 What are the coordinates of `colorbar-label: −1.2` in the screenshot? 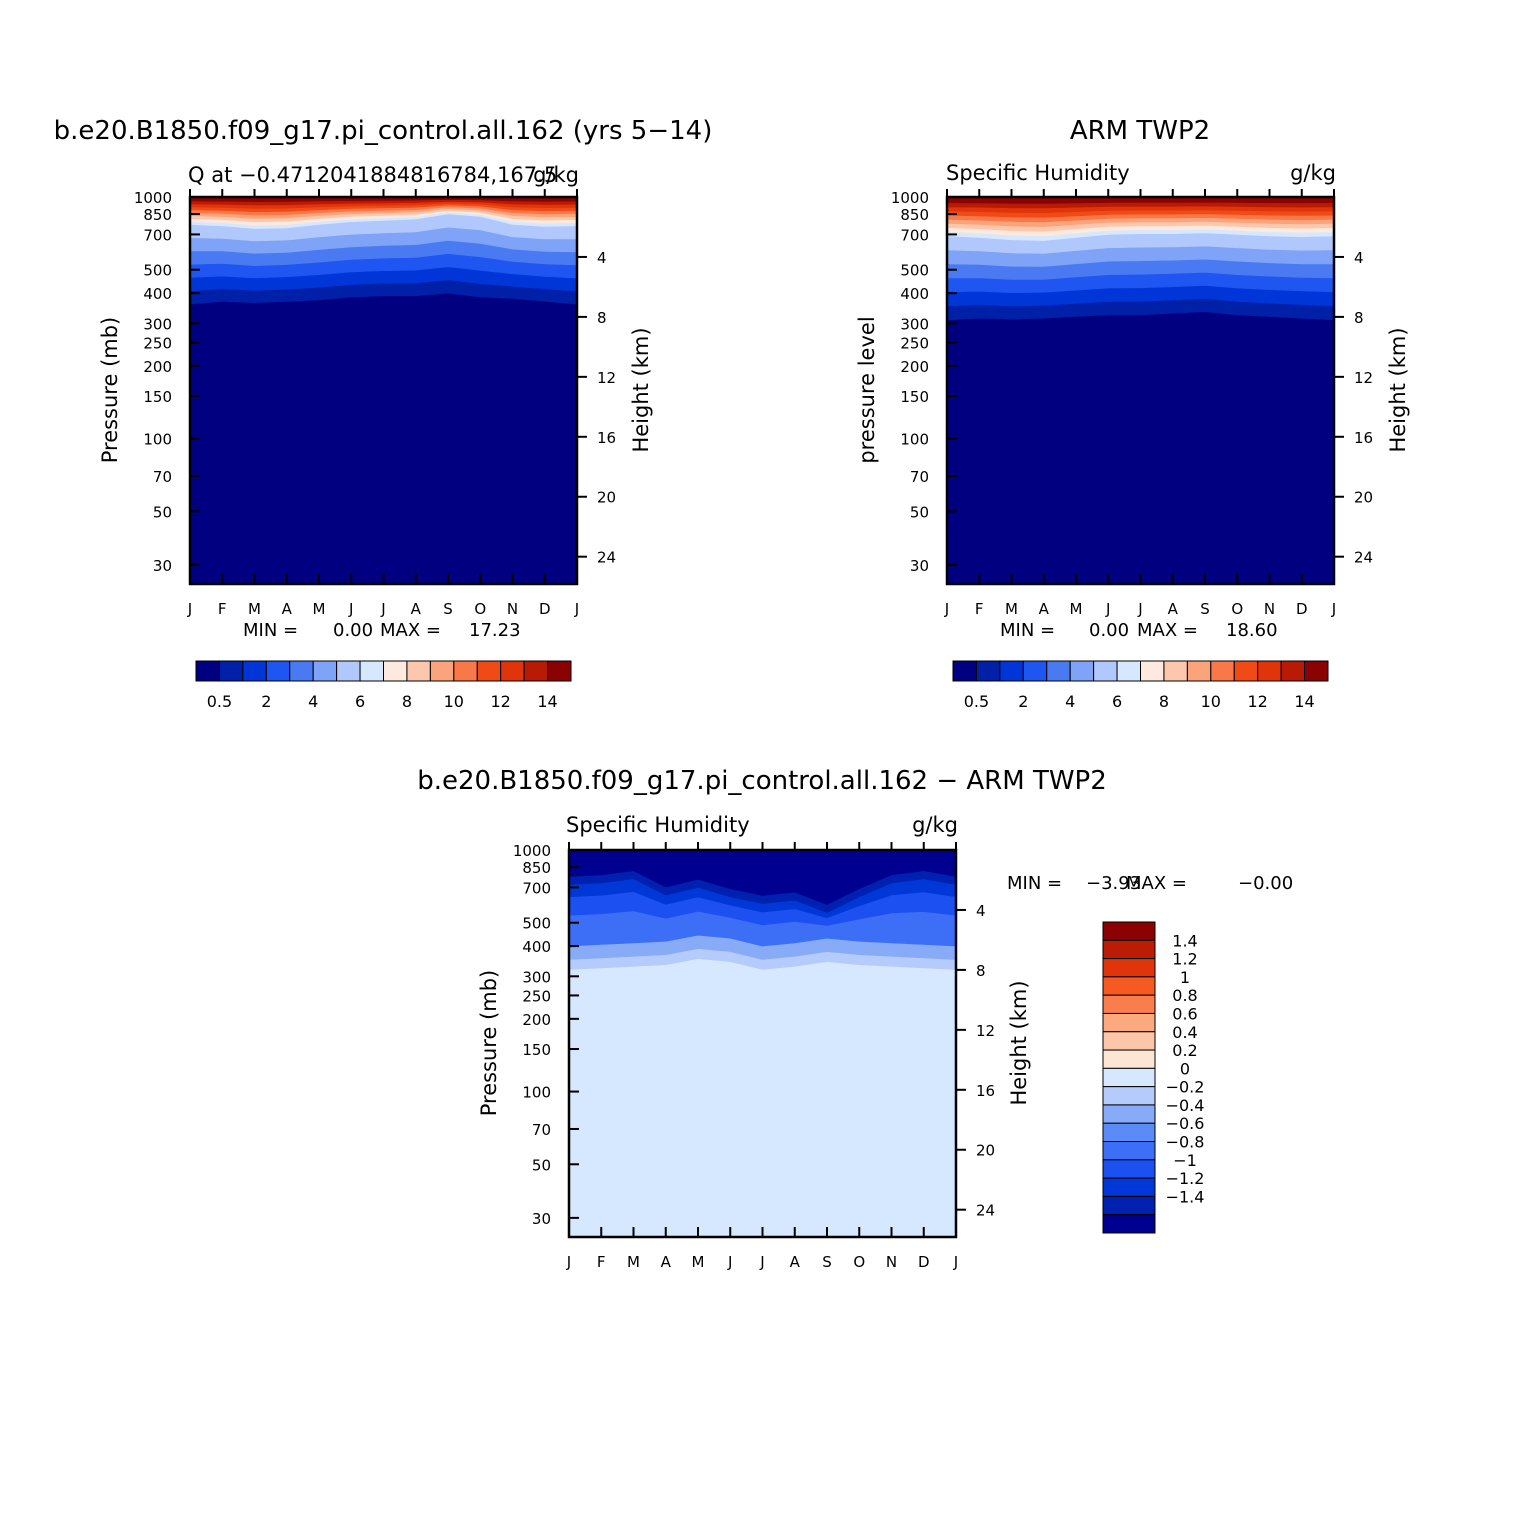 It's located at (1185, 1178).